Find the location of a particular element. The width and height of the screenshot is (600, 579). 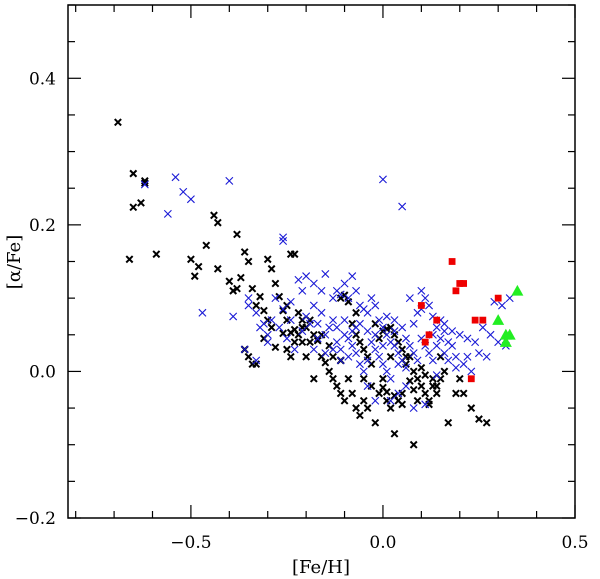

series-green is located at coordinates (508, 315).